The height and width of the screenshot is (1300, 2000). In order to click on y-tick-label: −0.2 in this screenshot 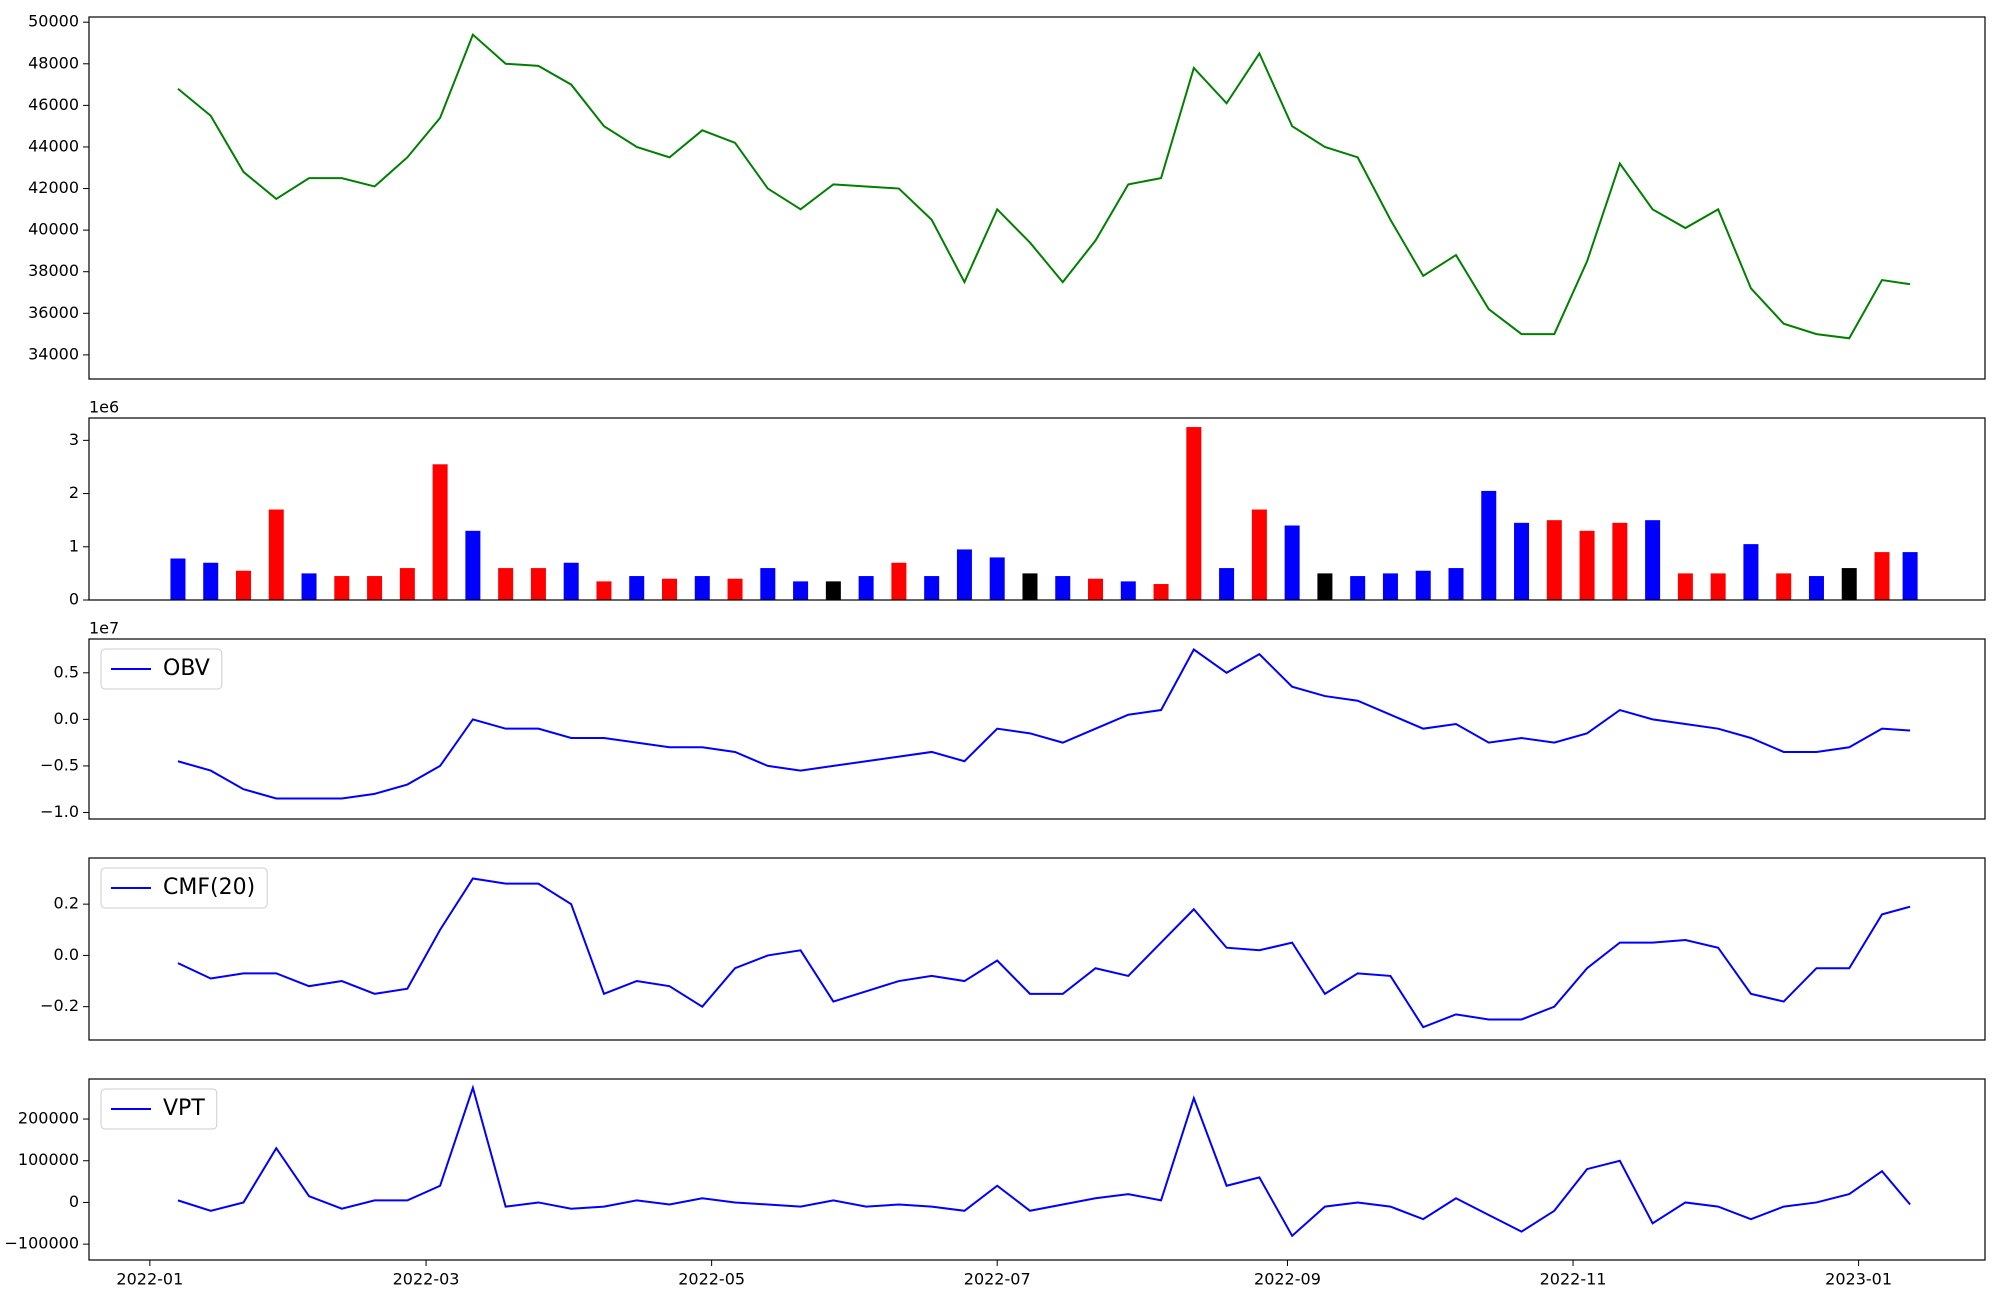, I will do `click(59, 1005)`.